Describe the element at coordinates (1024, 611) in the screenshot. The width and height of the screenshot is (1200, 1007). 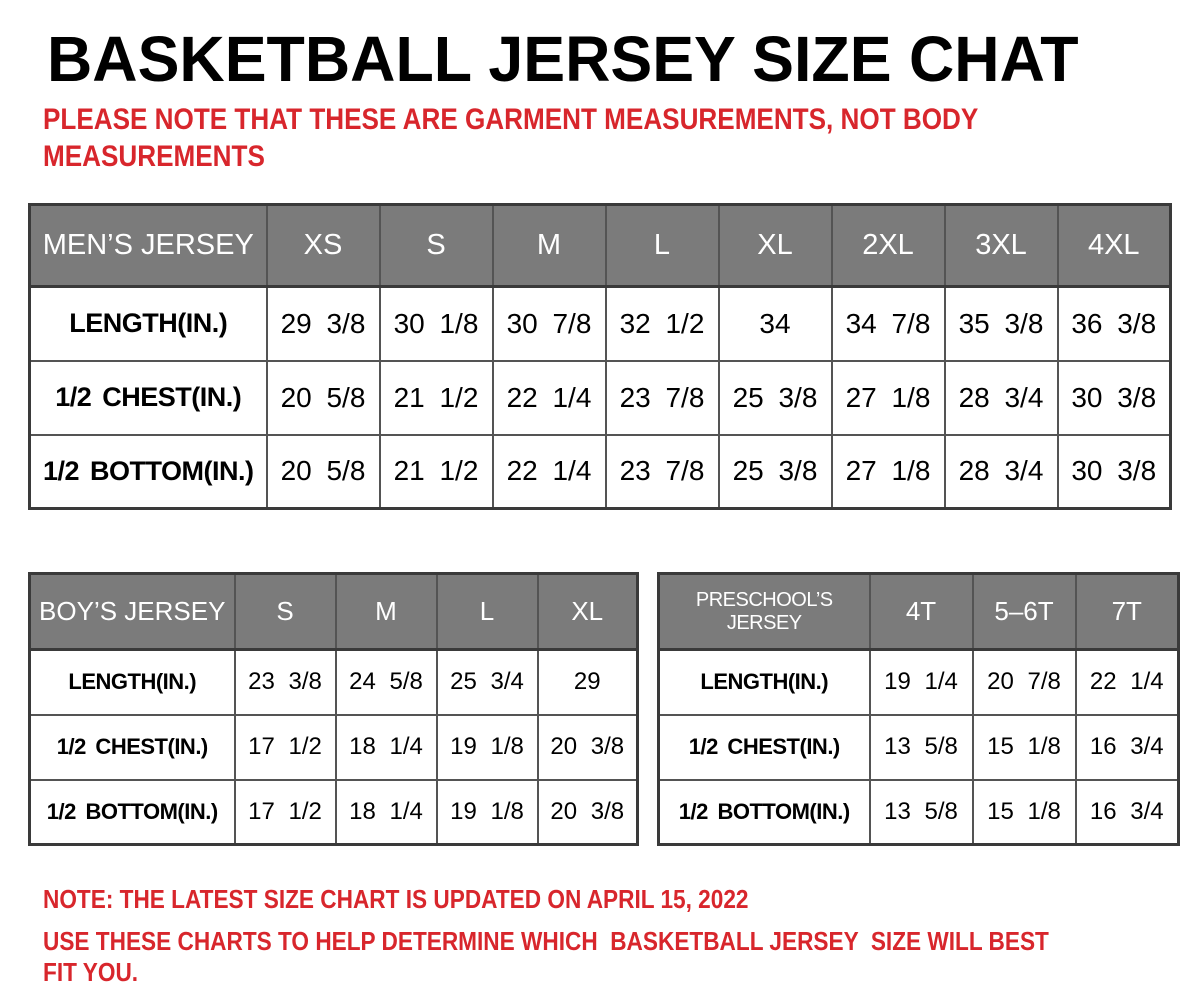
I see `size-column-header-5-6t: 5–6T` at that location.